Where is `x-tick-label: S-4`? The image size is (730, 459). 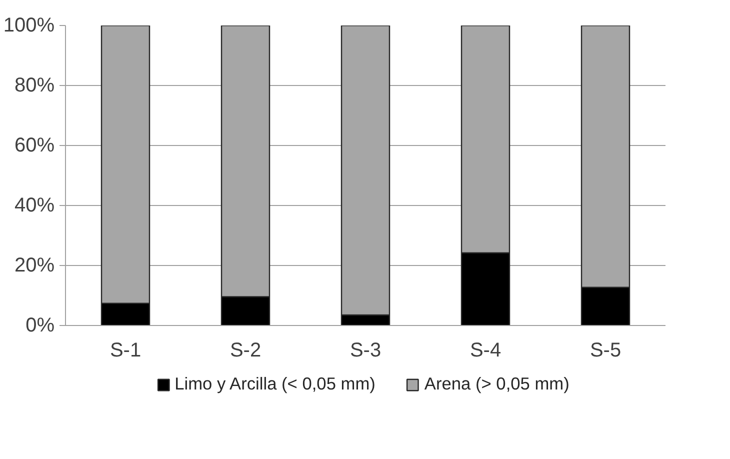
x-tick-label: S-4 is located at coordinates (486, 351).